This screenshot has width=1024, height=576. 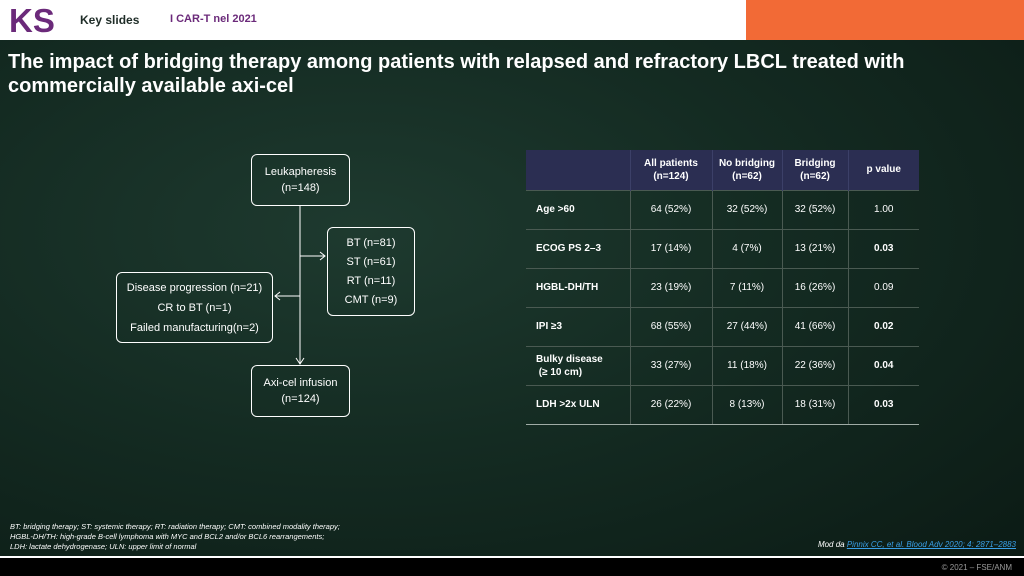 What do you see at coordinates (671, 326) in the screenshot?
I see `cell-all: 68 (55%)` at bounding box center [671, 326].